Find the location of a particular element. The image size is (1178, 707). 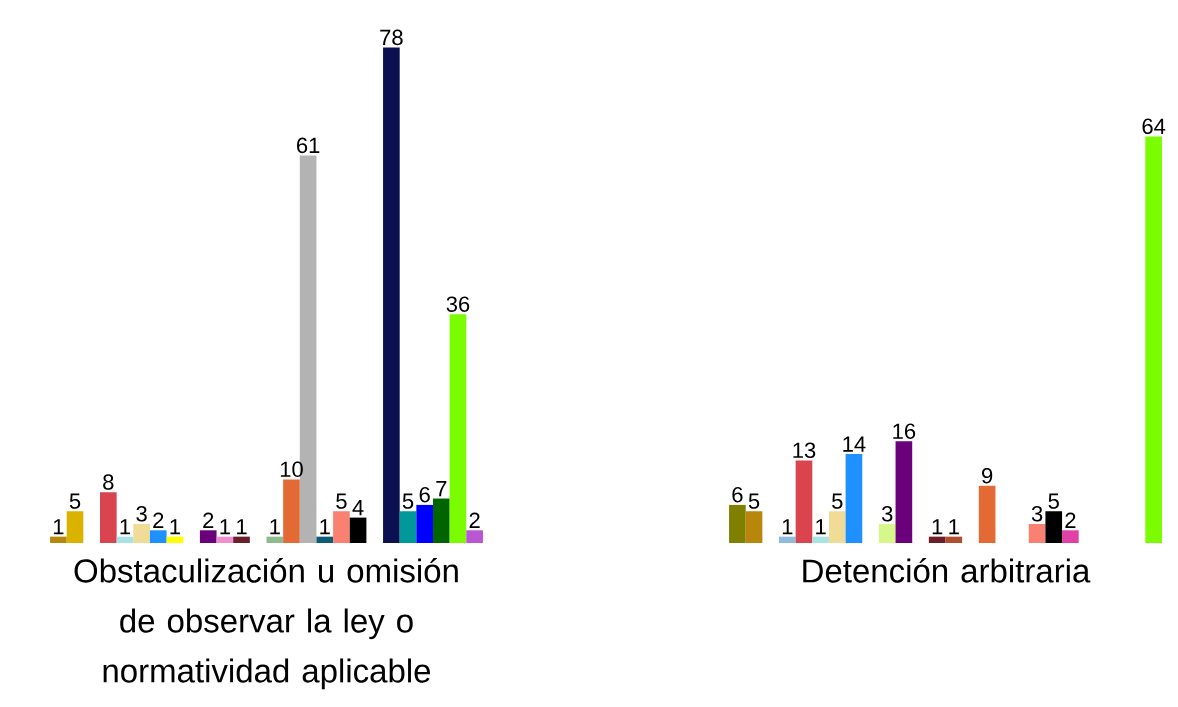

data-label: 61 is located at coordinates (308, 145).